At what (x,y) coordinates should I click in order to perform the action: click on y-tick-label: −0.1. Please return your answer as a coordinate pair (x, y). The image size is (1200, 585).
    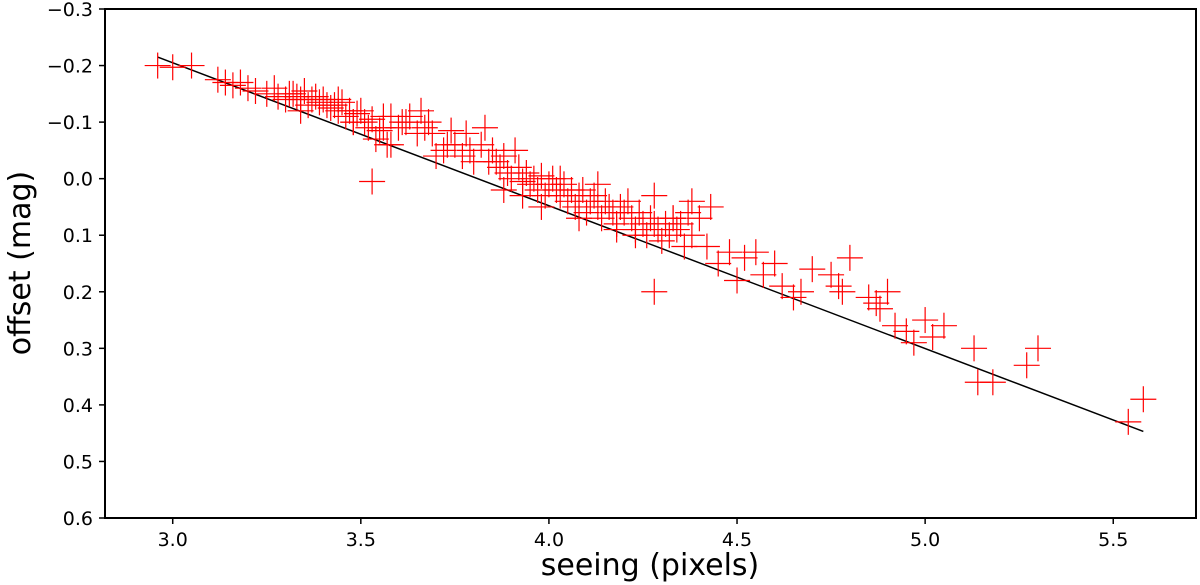
    Looking at the image, I should click on (70, 123).